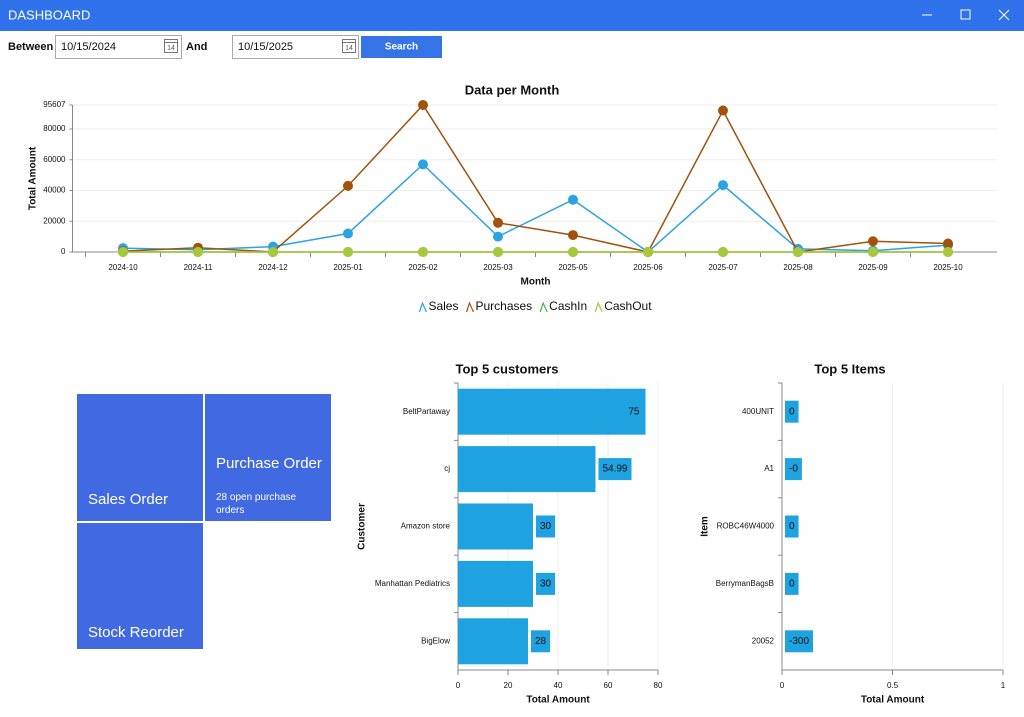 The width and height of the screenshot is (1024, 717). What do you see at coordinates (512, 89) in the screenshot?
I see `chart-title: Data per Month` at bounding box center [512, 89].